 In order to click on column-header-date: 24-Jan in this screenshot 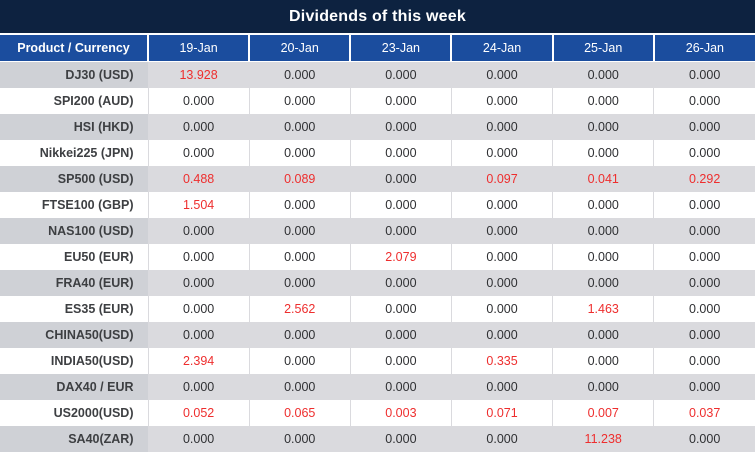, I will do `click(501, 47)`.